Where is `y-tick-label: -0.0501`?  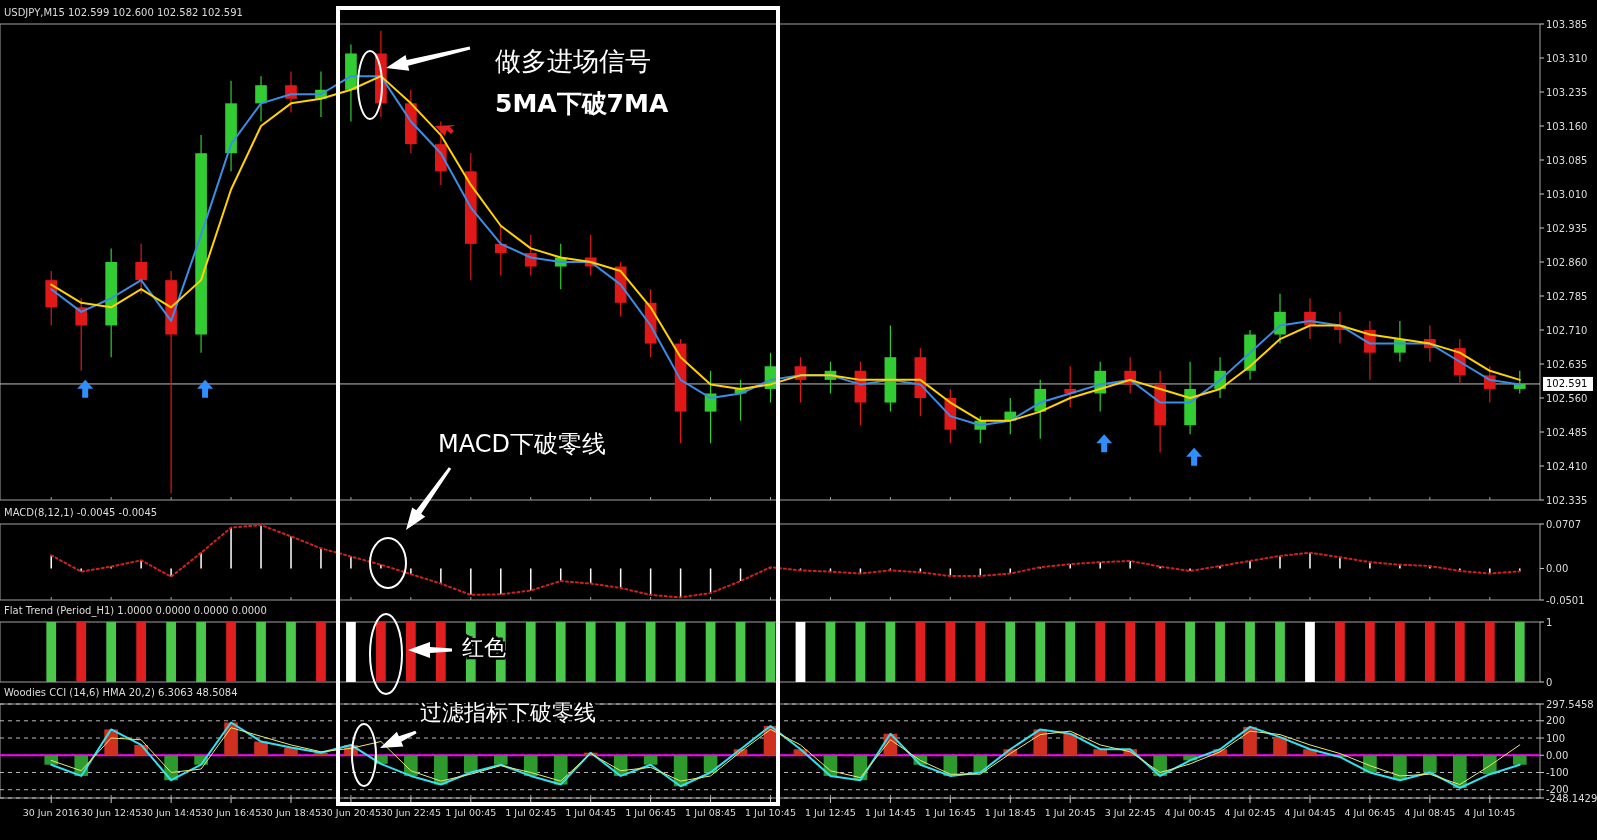
y-tick-label: -0.0501 is located at coordinates (1565, 600).